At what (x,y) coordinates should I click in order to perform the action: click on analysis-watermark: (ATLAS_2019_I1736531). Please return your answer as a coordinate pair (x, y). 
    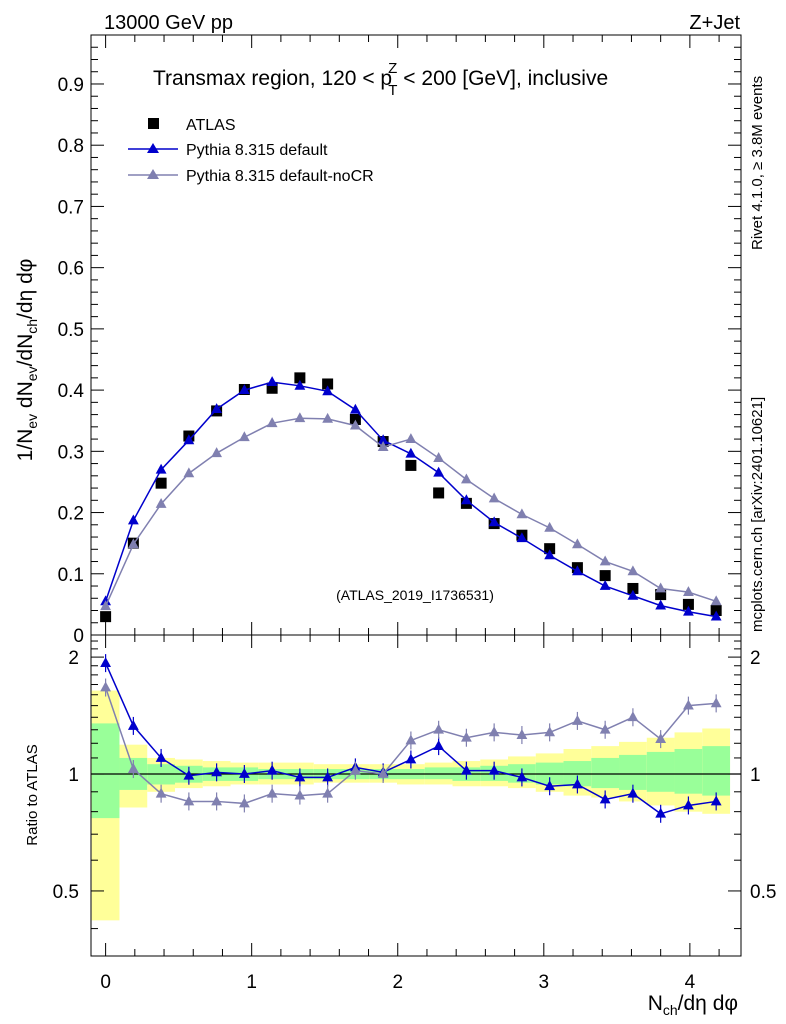
    Looking at the image, I should click on (415, 595).